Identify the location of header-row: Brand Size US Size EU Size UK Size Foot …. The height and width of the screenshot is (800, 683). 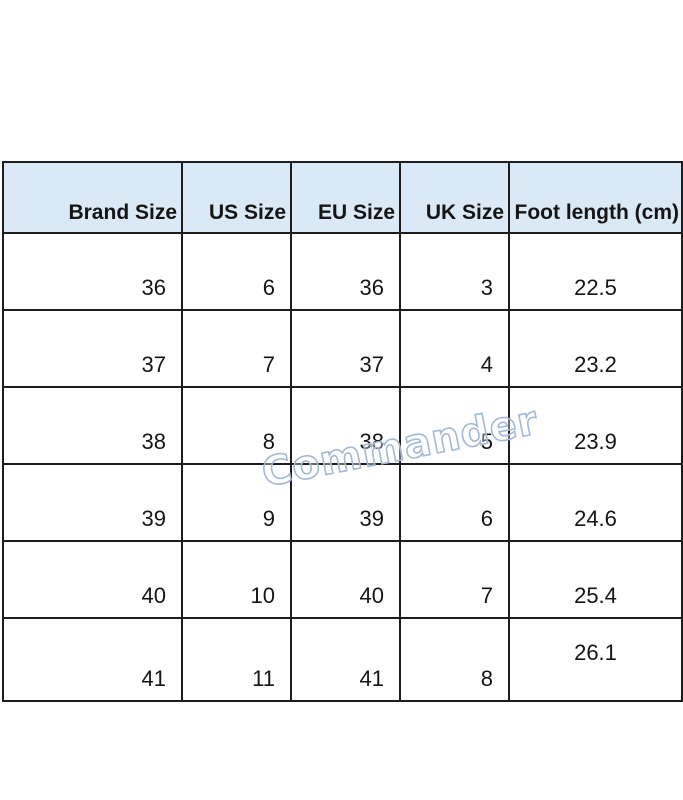
(342, 197).